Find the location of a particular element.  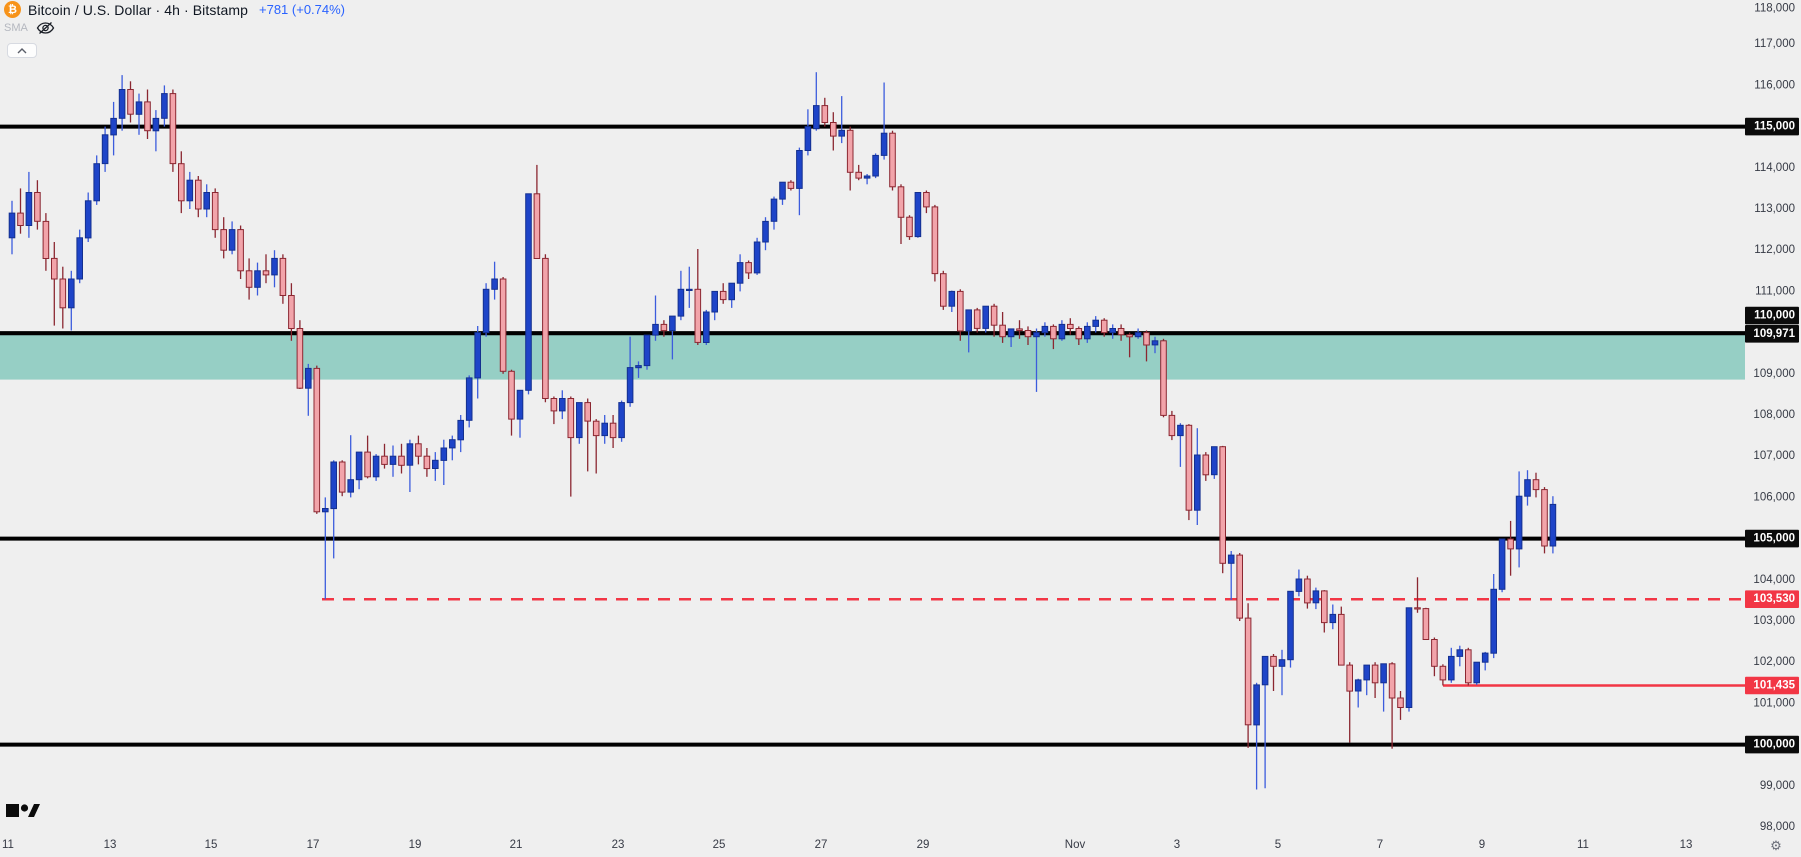

price-line-label: 101,435 is located at coordinates (1772, 685).